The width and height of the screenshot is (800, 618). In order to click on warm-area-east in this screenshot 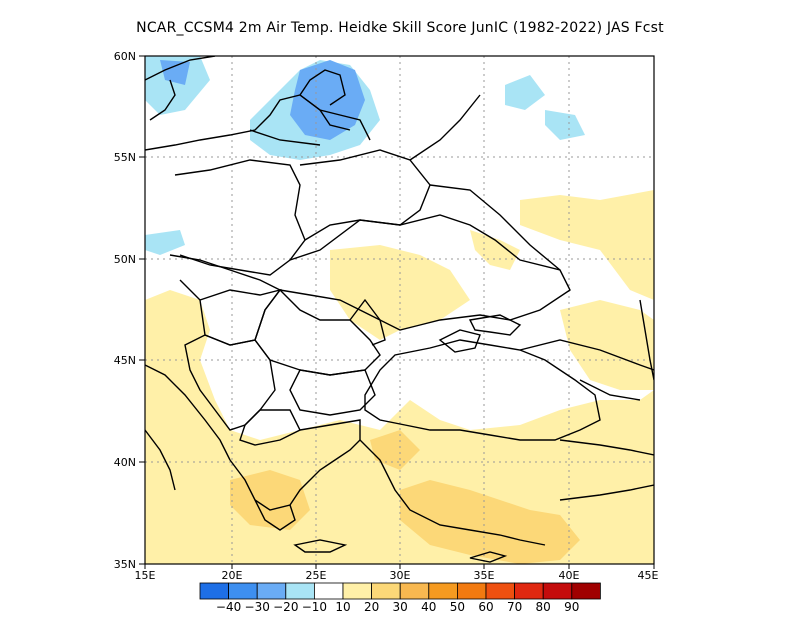, I will do `click(587, 245)`.